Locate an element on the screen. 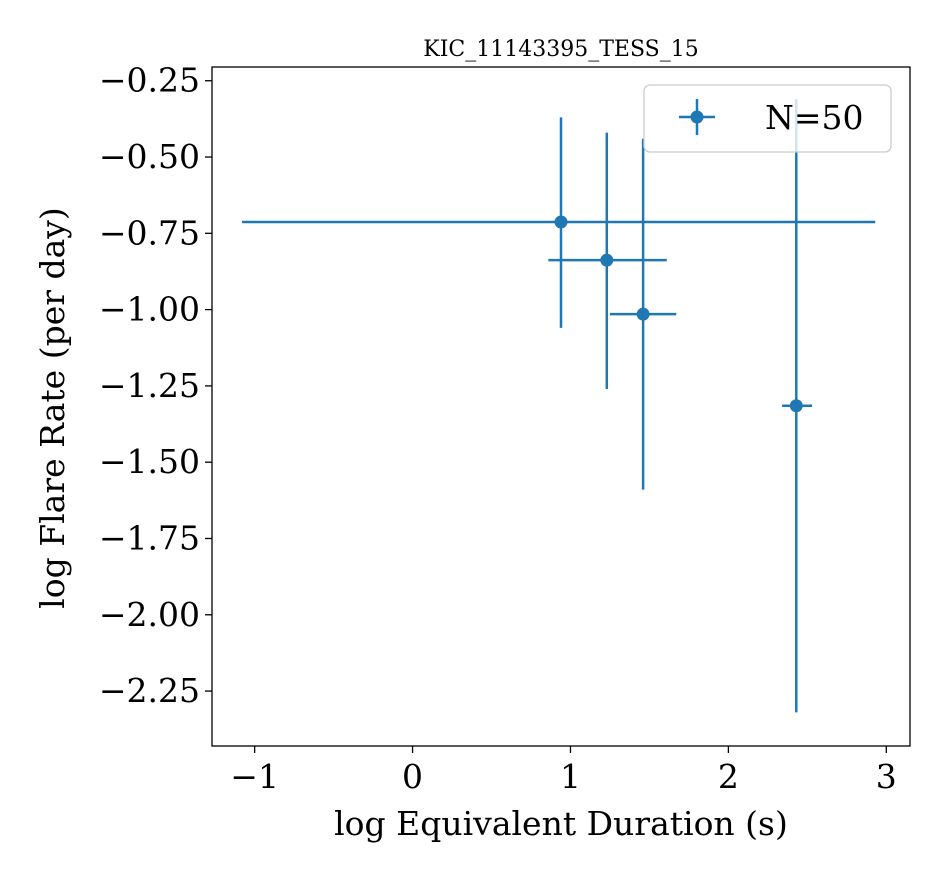 Image resolution: width=947 pixels, height=880 pixels. y-tick-label: −2.00 is located at coordinates (149, 614).